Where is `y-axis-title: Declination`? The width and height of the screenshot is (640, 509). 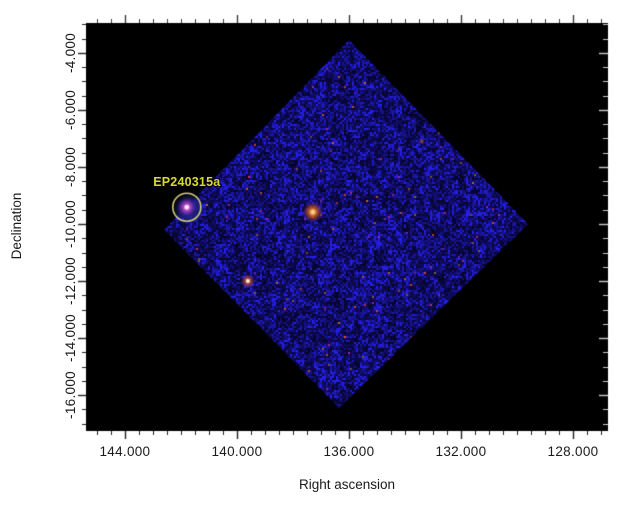 y-axis-title: Declination is located at coordinates (16, 226).